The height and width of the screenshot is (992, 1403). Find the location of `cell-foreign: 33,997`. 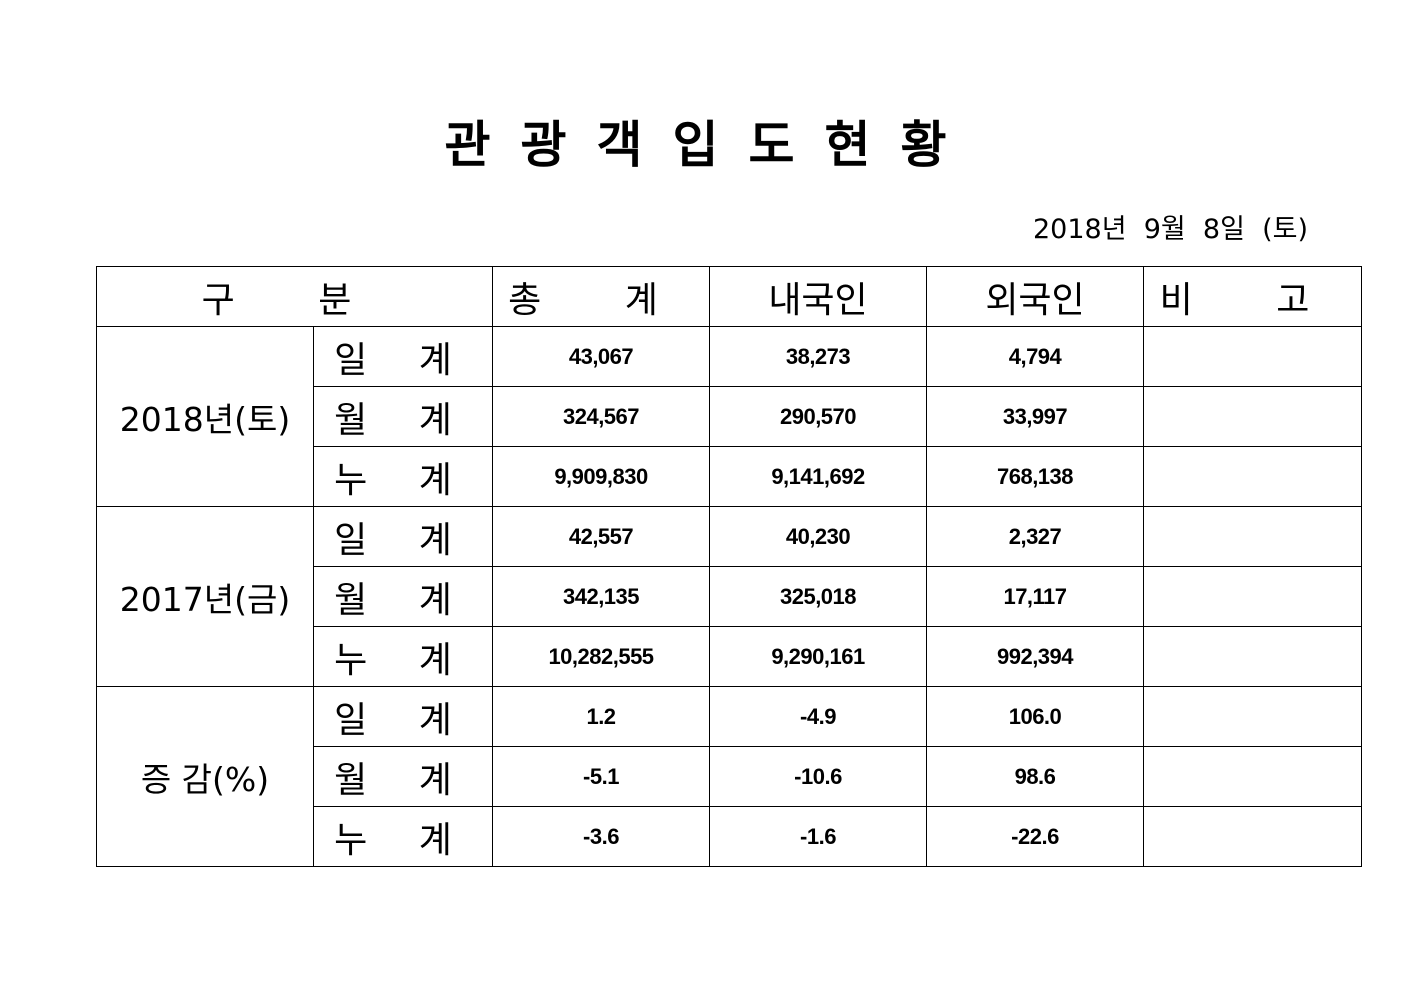

cell-foreign: 33,997 is located at coordinates (1035, 416).